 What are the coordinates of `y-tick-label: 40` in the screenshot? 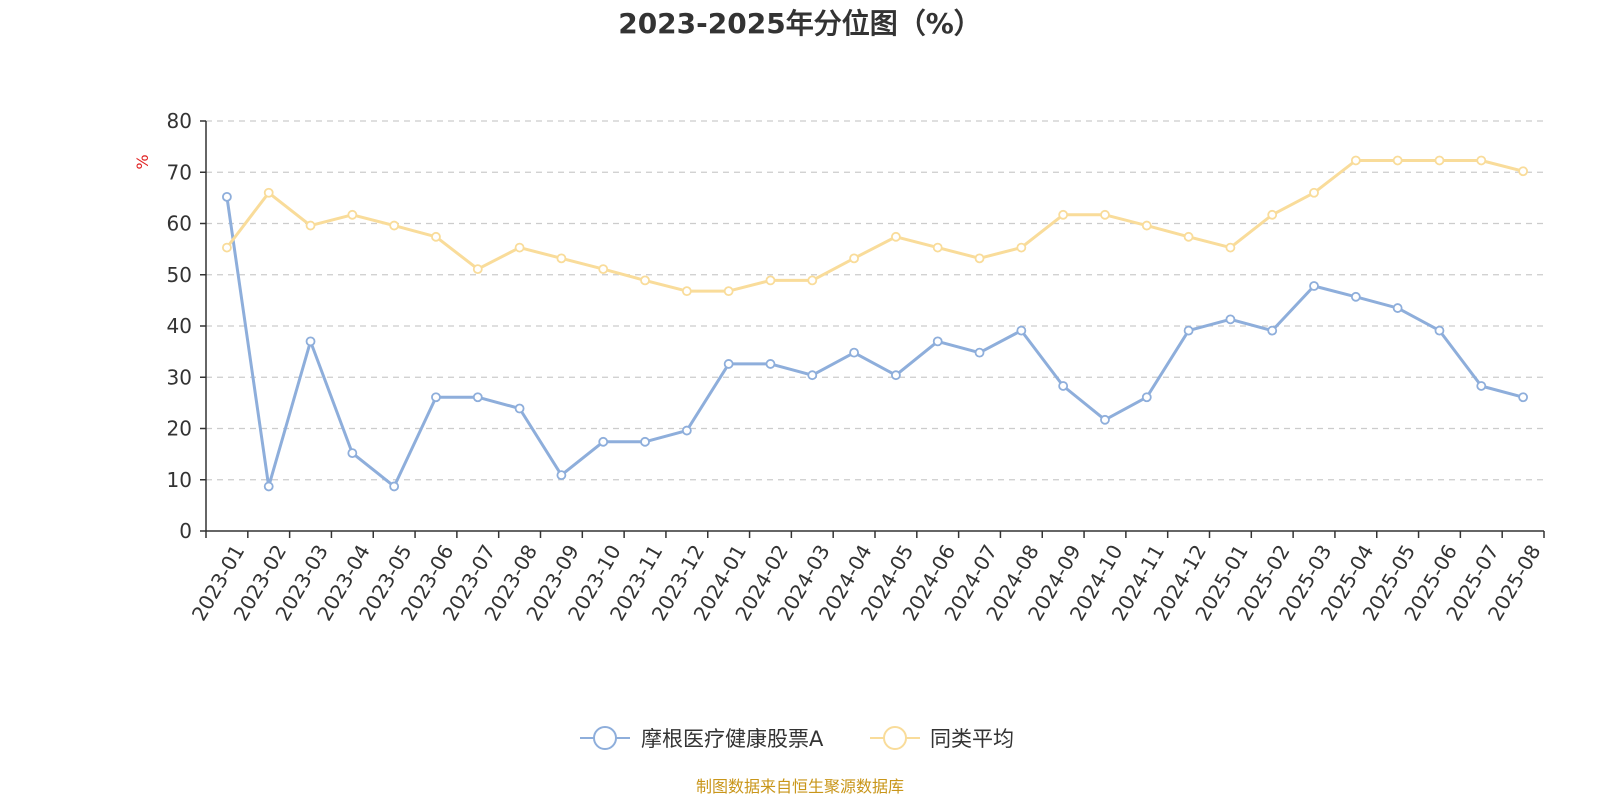 It's located at (179, 326).